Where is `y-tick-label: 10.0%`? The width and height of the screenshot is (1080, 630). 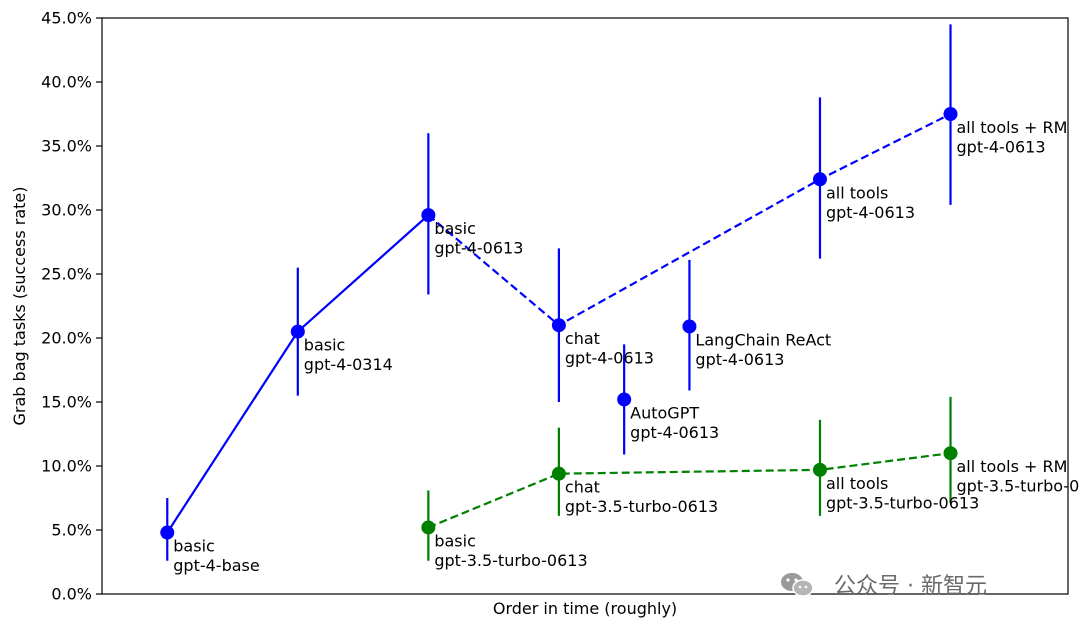
y-tick-label: 10.0% is located at coordinates (66, 466).